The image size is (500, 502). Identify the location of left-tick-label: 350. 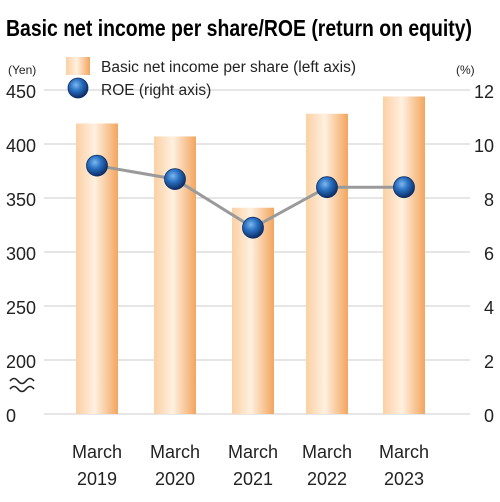
(21, 200).